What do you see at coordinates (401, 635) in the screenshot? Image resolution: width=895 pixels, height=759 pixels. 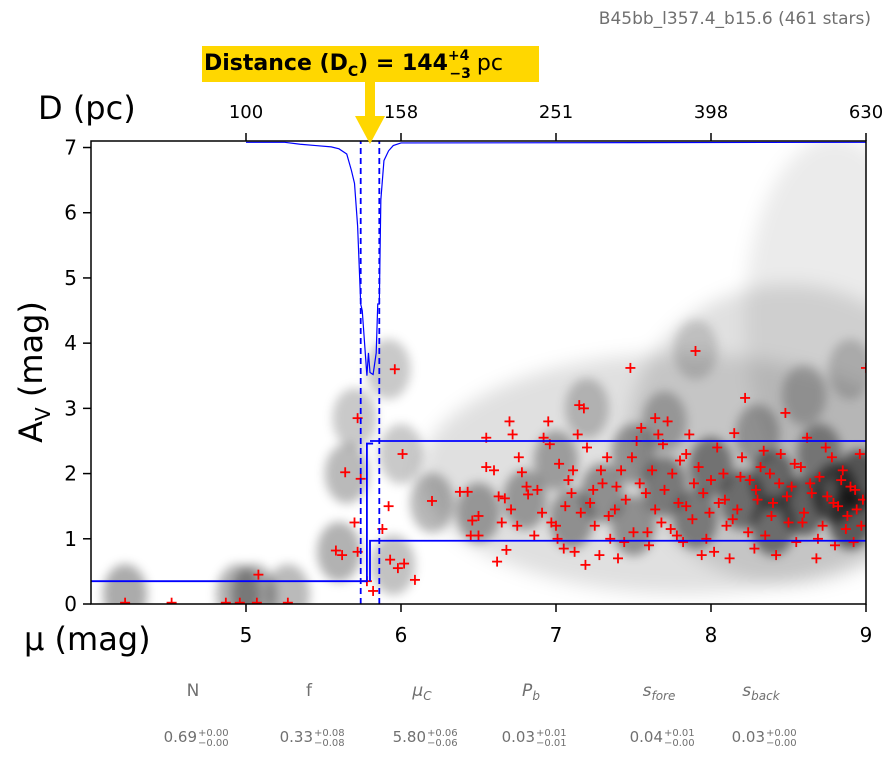 I see `x-tick-label: 6` at bounding box center [401, 635].